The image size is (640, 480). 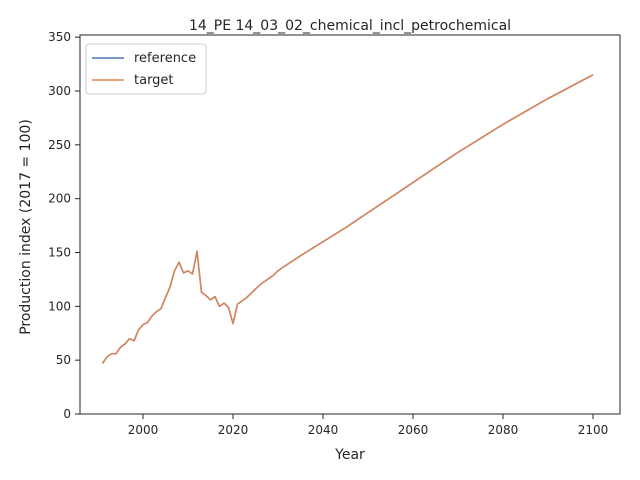 What do you see at coordinates (349, 455) in the screenshot?
I see `x-axis-label: Year` at bounding box center [349, 455].